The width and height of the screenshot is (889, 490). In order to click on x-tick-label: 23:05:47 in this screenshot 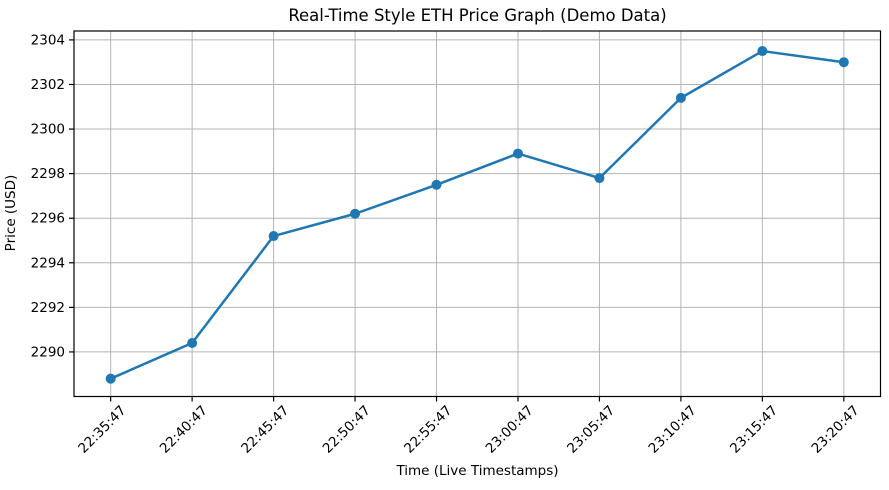, I will do `click(591, 430)`.